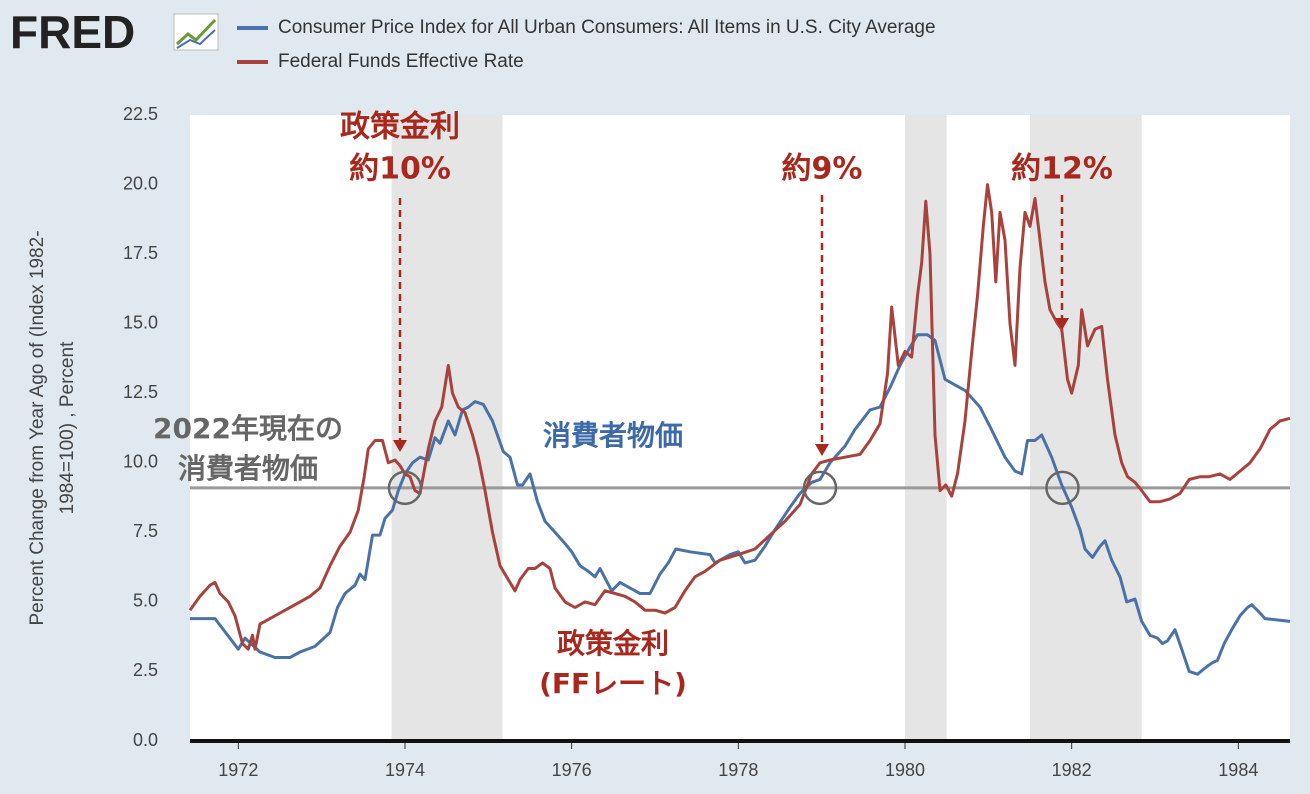 The height and width of the screenshot is (794, 1310). I want to click on x-tick-label: 1984, so click(1238, 770).